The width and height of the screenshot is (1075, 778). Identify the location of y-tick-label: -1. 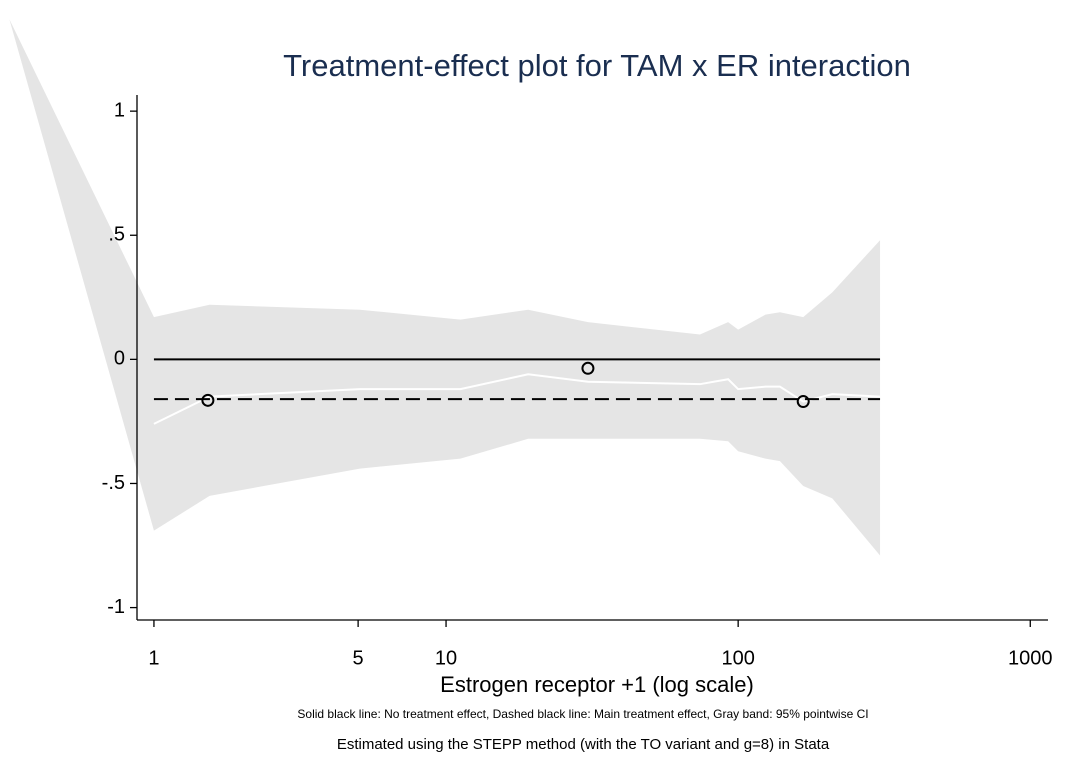
(116, 607).